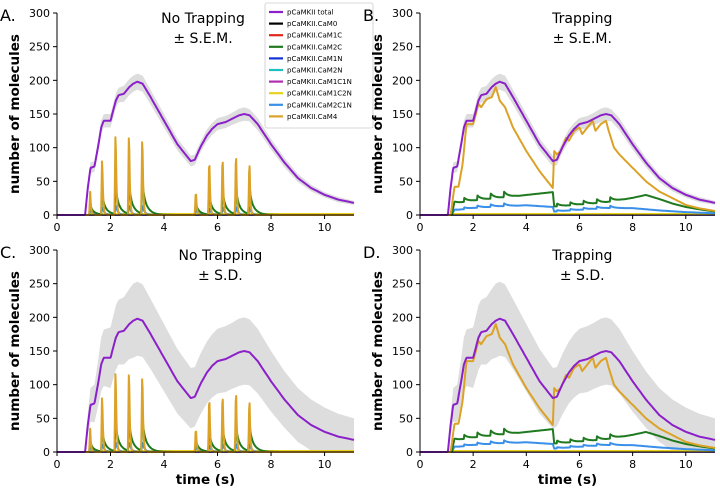 The width and height of the screenshot is (720, 489). I want to click on legend-label: pCaMKII.CaM2C, so click(314, 47).